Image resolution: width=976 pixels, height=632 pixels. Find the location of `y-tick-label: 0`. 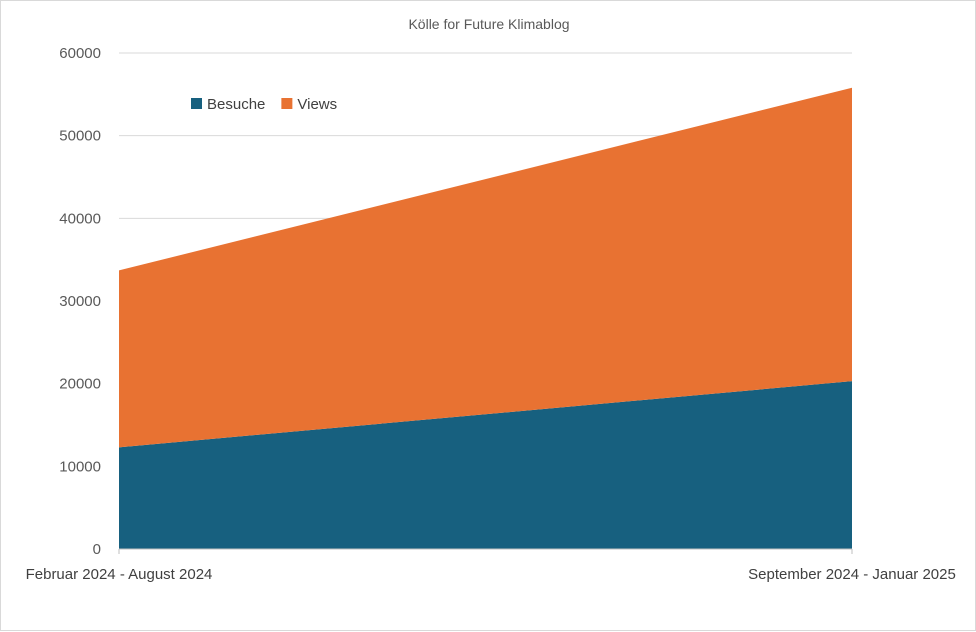

y-tick-label: 0 is located at coordinates (97, 549).